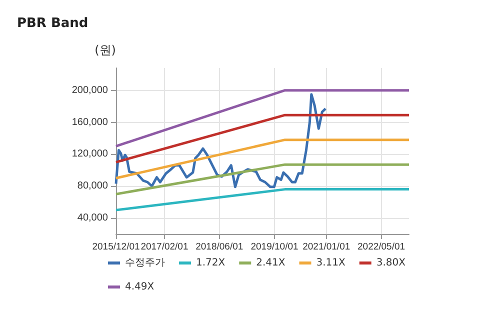 The width and height of the screenshot is (492, 309). Describe the element at coordinates (92, 218) in the screenshot. I see `y-tick-label: 40,000` at that location.